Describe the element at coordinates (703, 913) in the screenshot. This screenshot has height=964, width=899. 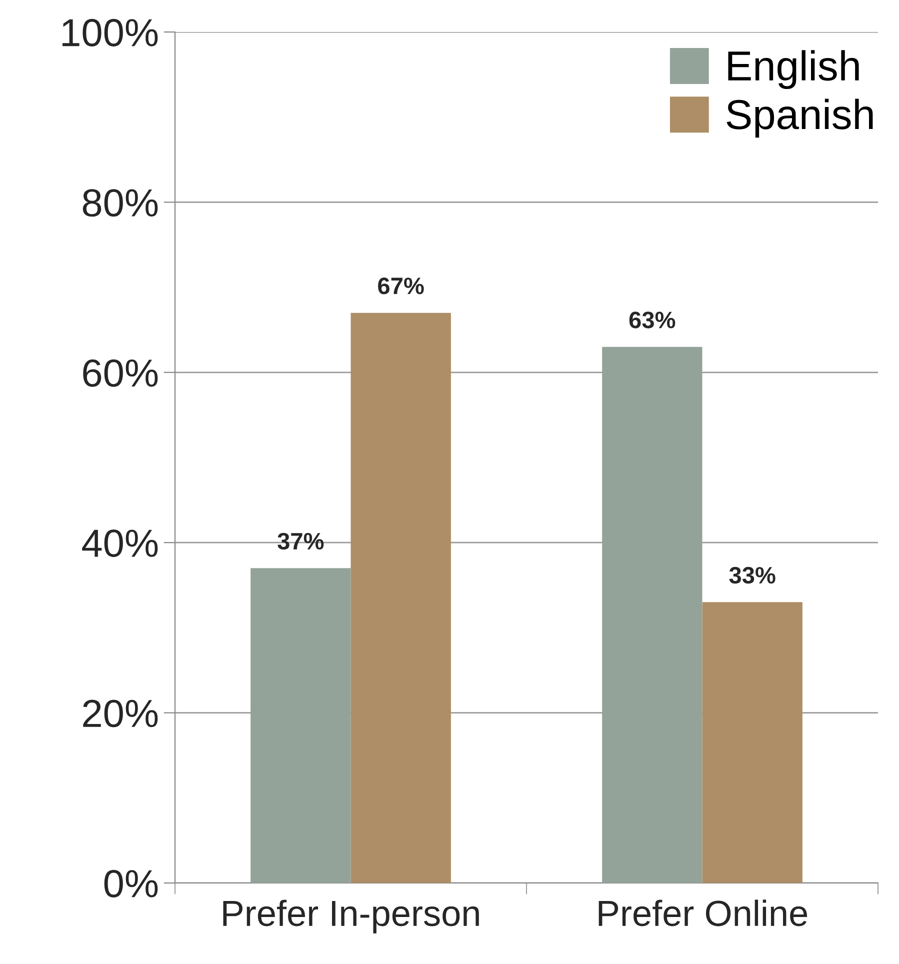
I see `x-tick-label: Prefer Online` at that location.